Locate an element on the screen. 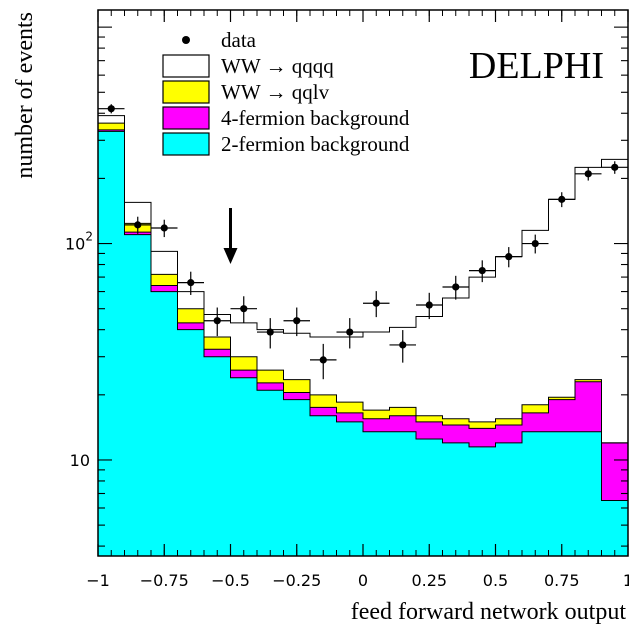  x-tick-label-5: 0.25 is located at coordinates (429, 580).